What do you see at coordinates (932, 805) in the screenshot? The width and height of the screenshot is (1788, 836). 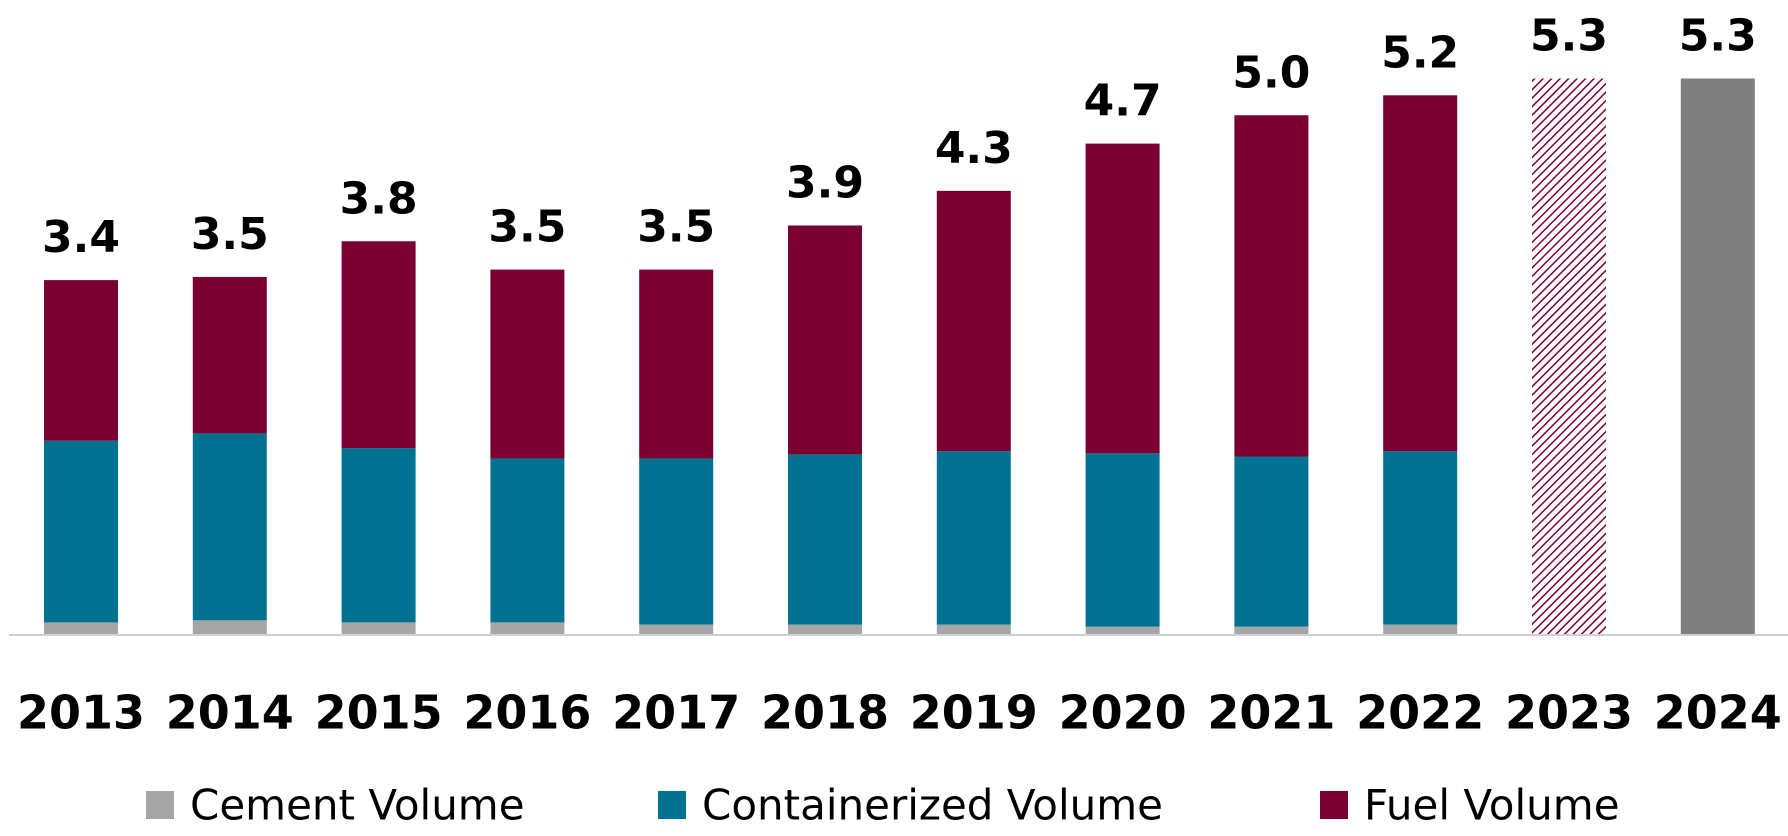 I see `legend-label: Containerized Volume` at bounding box center [932, 805].